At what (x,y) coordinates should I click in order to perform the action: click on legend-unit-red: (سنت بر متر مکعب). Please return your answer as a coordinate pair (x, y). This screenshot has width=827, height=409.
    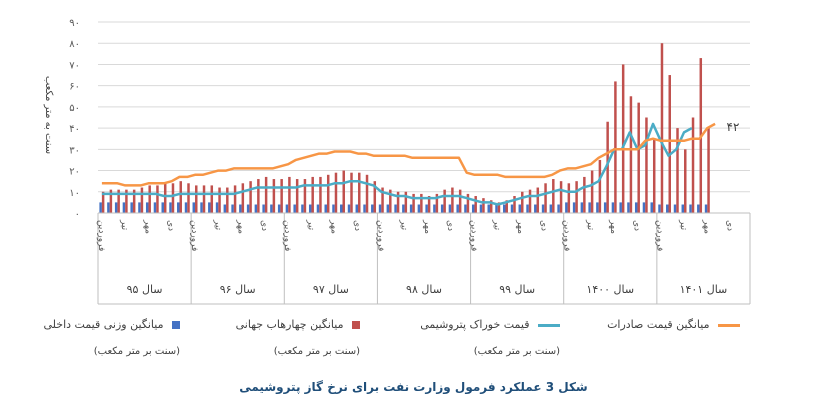
    Looking at the image, I should click on (316, 351).